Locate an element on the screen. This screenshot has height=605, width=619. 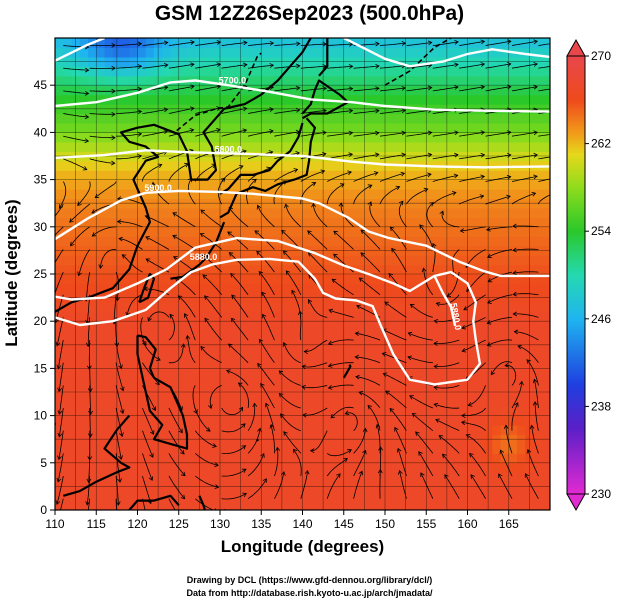
x-tick-label: 115 is located at coordinates (96, 524).